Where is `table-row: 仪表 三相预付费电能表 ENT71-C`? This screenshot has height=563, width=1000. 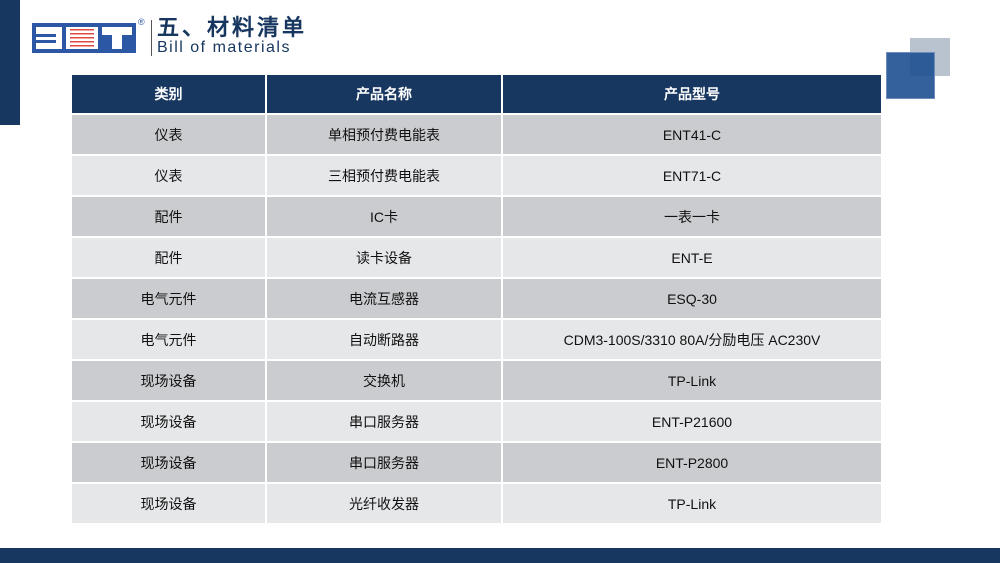 table-row: 仪表 三相预付费电能表 ENT71-C is located at coordinates (477, 176).